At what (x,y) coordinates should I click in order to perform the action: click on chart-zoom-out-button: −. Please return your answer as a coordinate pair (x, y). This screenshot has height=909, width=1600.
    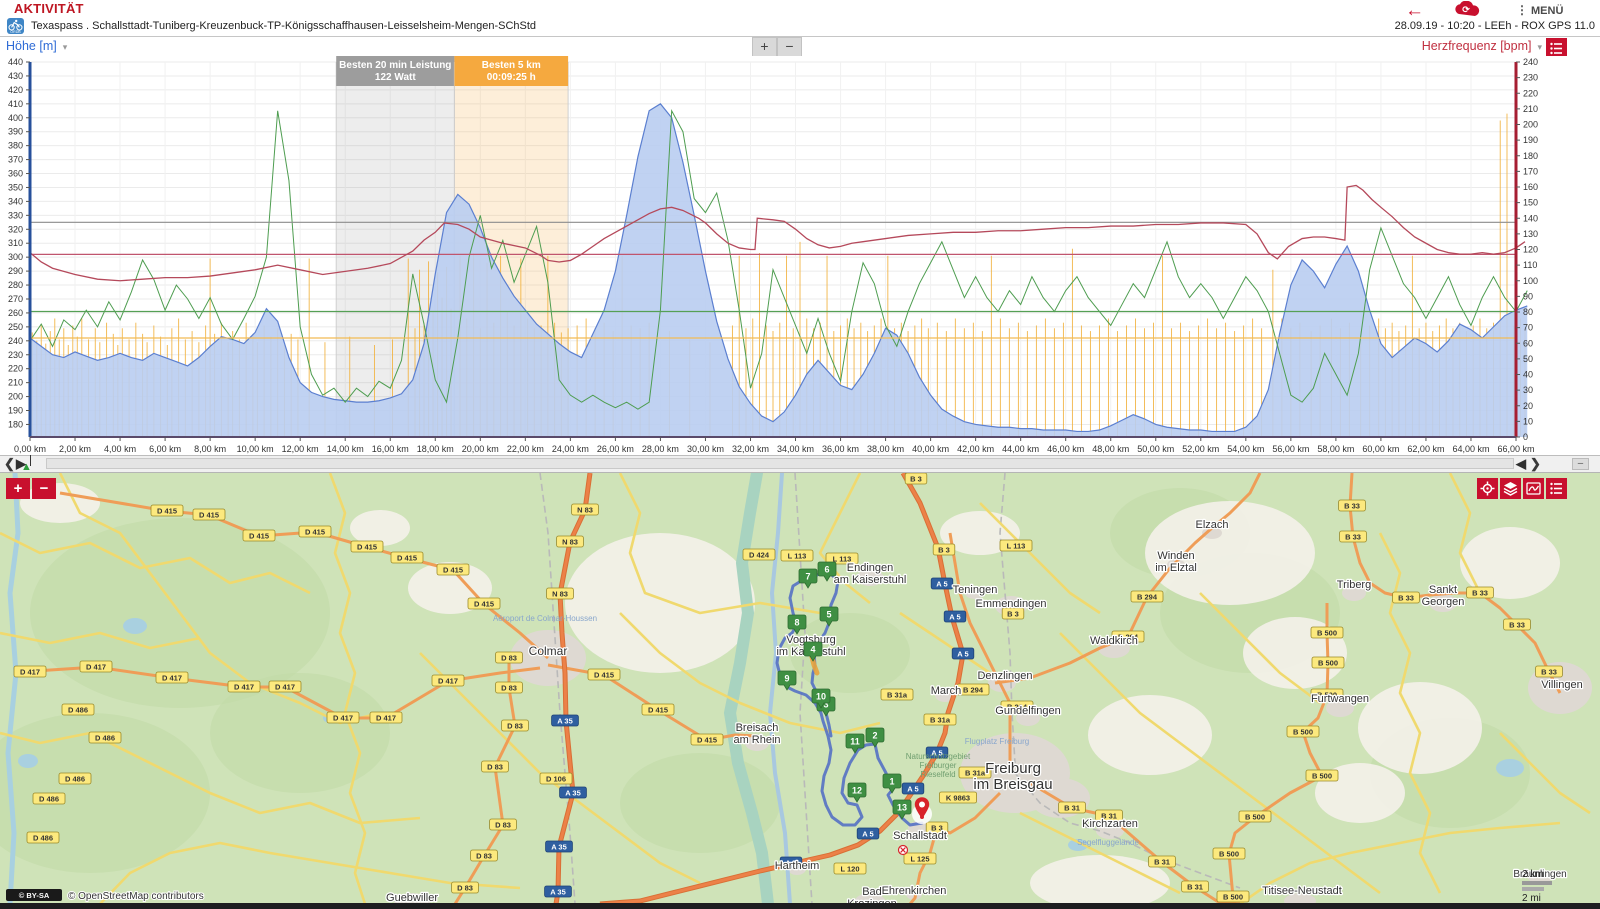
    Looking at the image, I should click on (789, 47).